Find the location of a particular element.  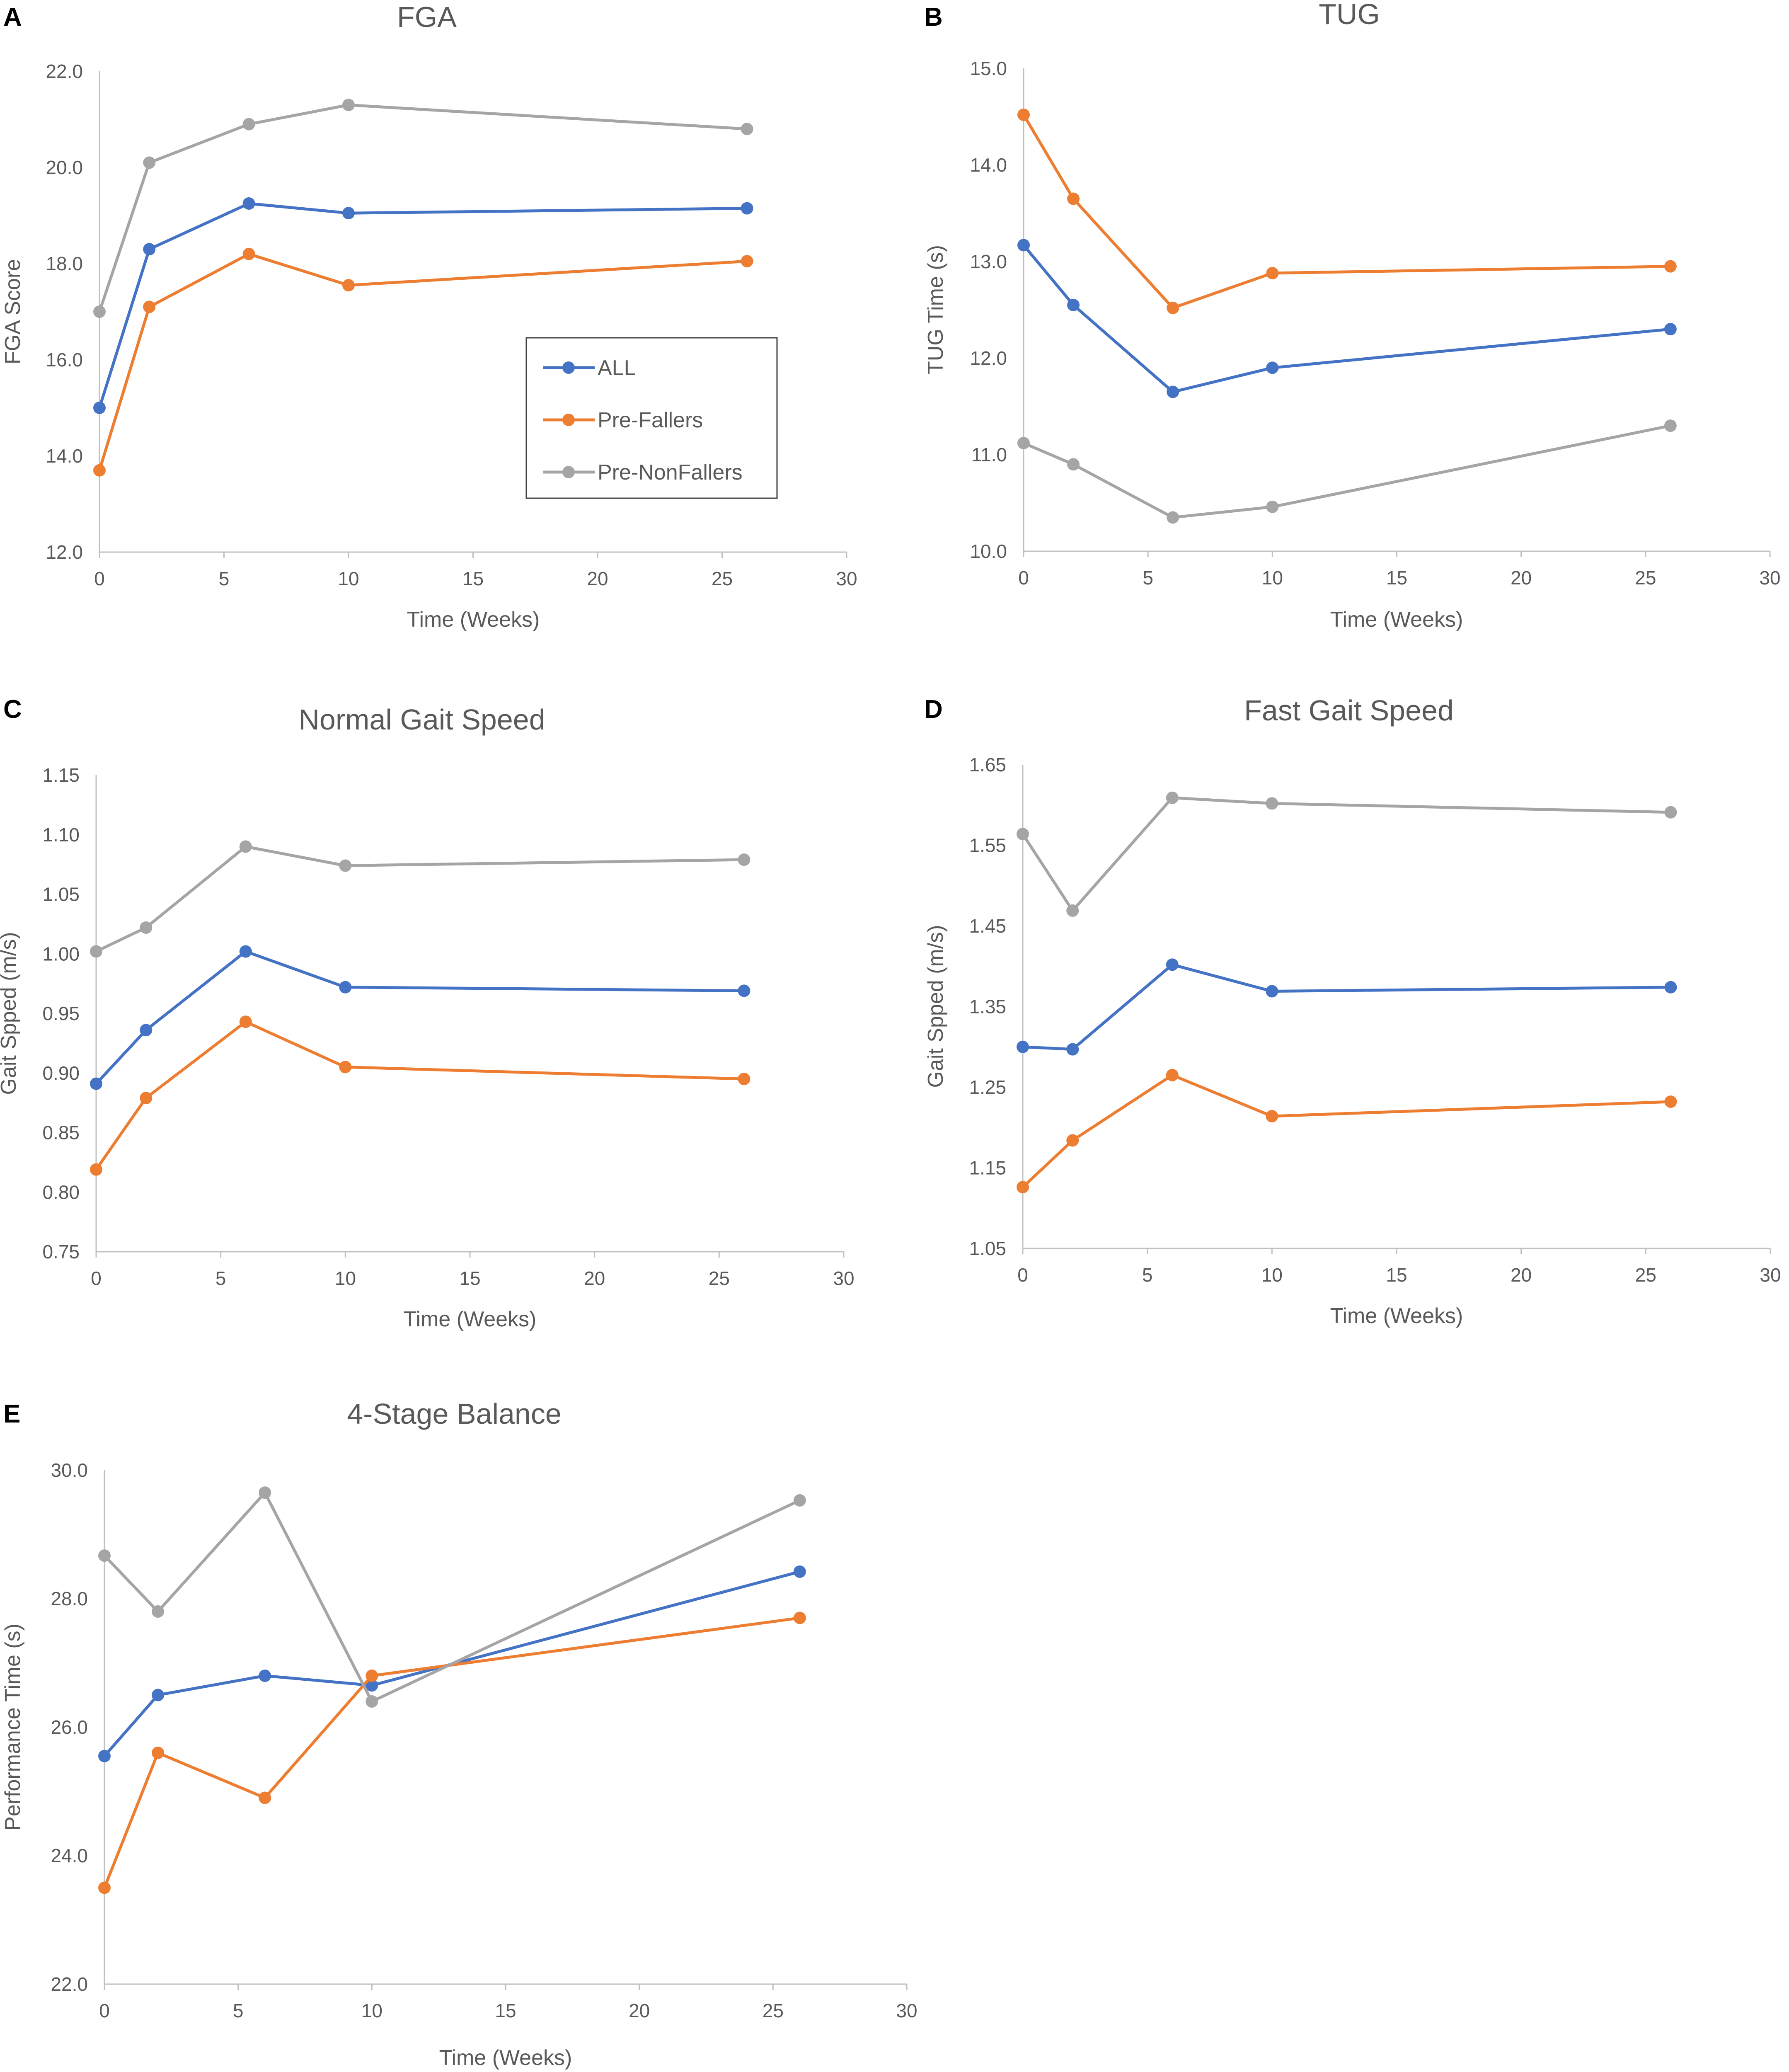

panel-e-y-tick-label: 30.0 is located at coordinates (69, 1470).